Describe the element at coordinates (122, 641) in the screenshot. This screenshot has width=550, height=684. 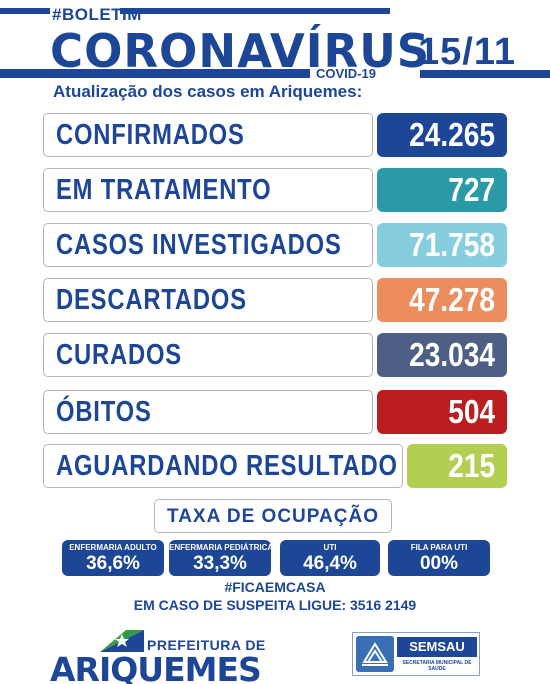
I see `rondonia-flag-icon` at that location.